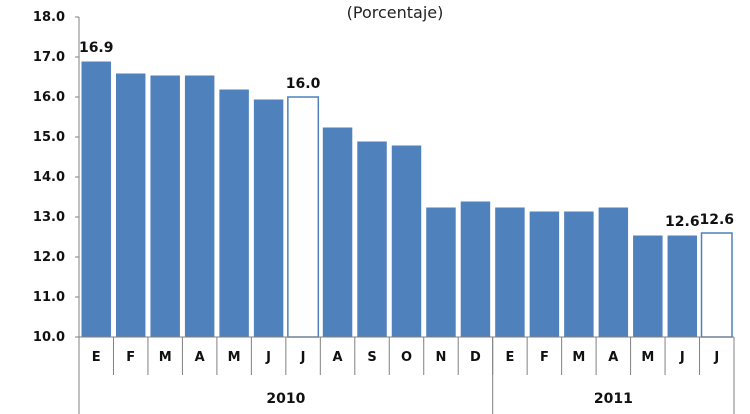 The image size is (750, 414). What do you see at coordinates (49, 17) in the screenshot?
I see `y-tick-label: 18.0` at bounding box center [49, 17].